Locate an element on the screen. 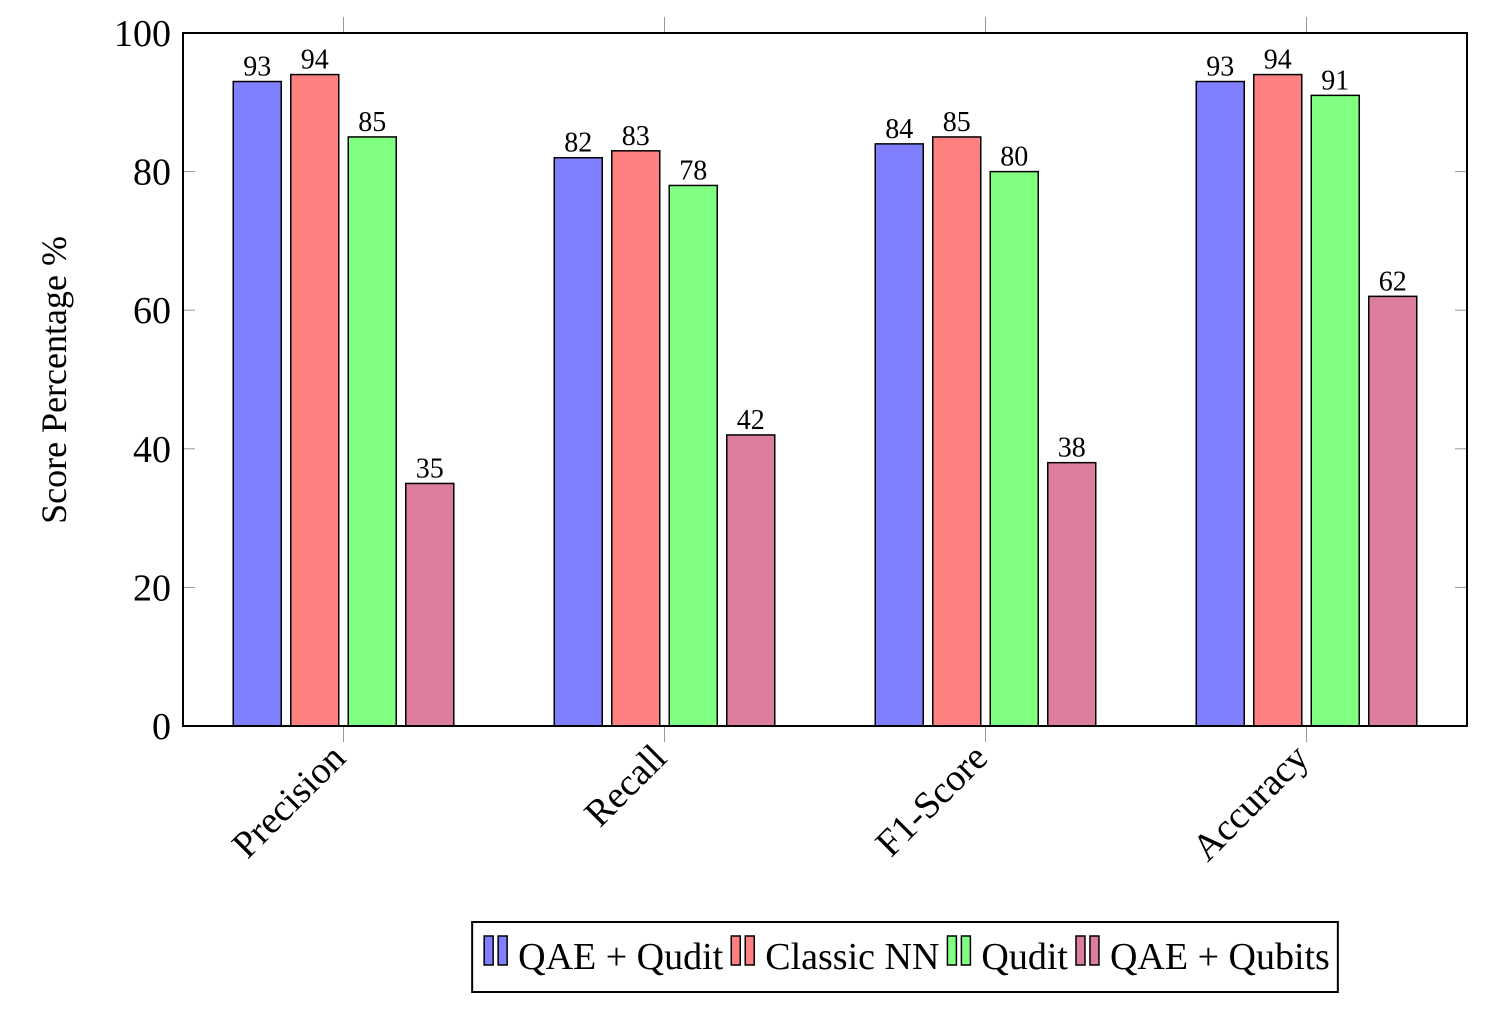 This screenshot has width=1495, height=1019. y-tick-label: 40 is located at coordinates (152, 450).